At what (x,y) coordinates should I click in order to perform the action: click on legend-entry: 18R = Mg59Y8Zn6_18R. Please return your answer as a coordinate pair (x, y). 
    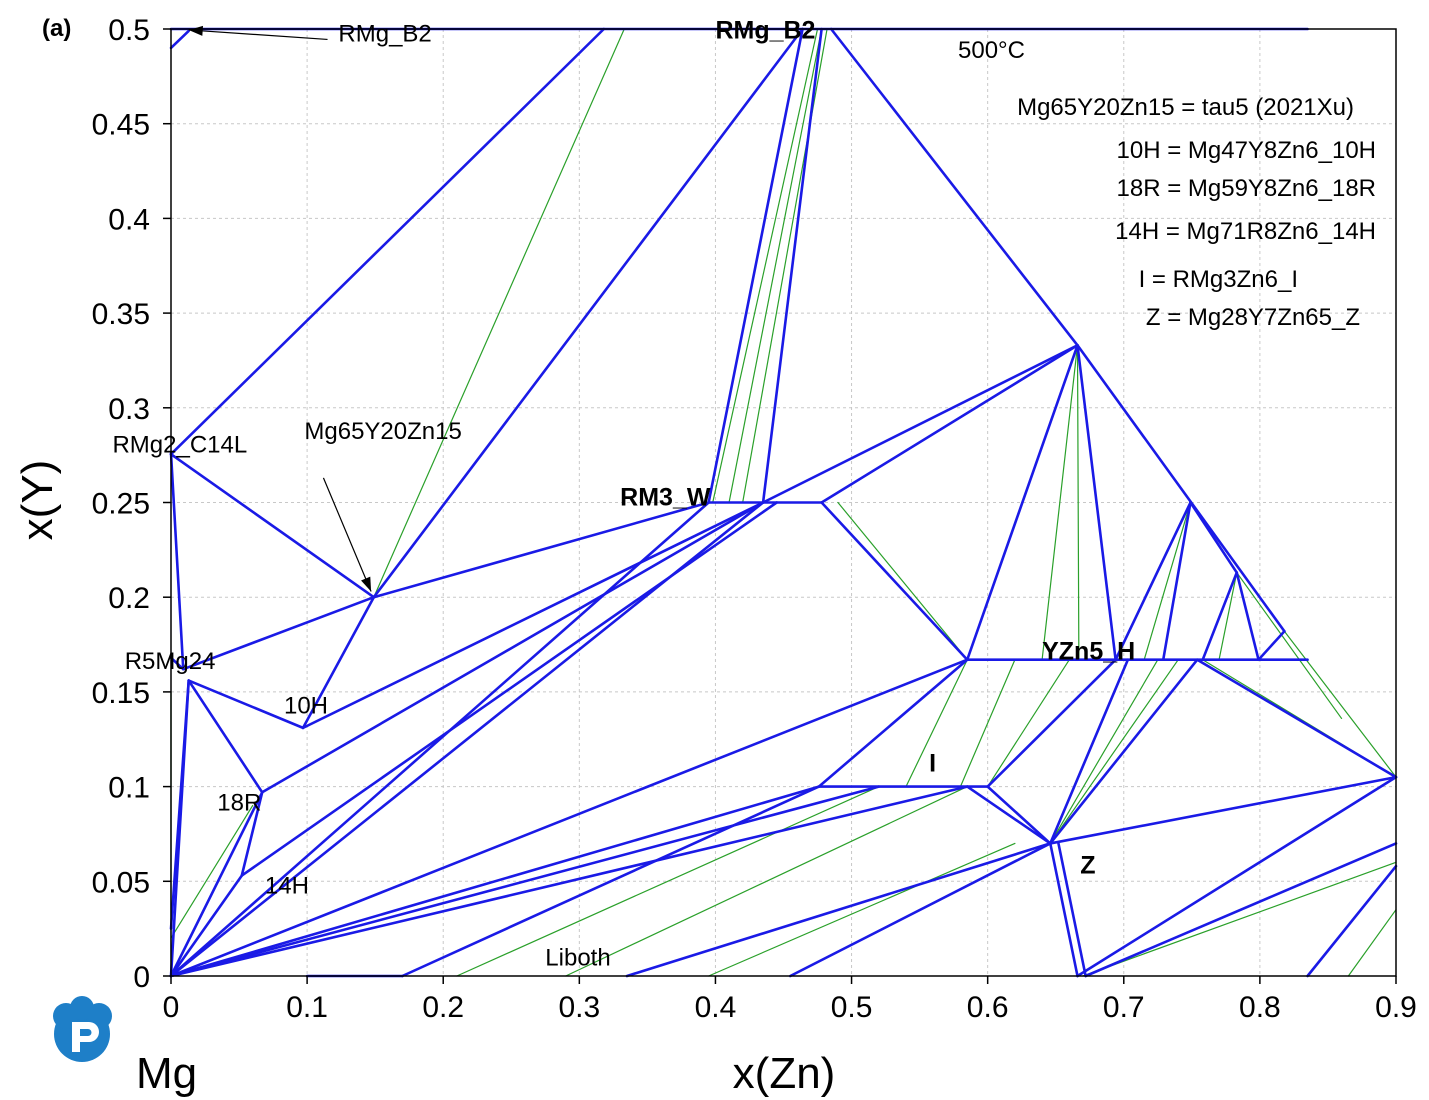
    Looking at the image, I should click on (1247, 188).